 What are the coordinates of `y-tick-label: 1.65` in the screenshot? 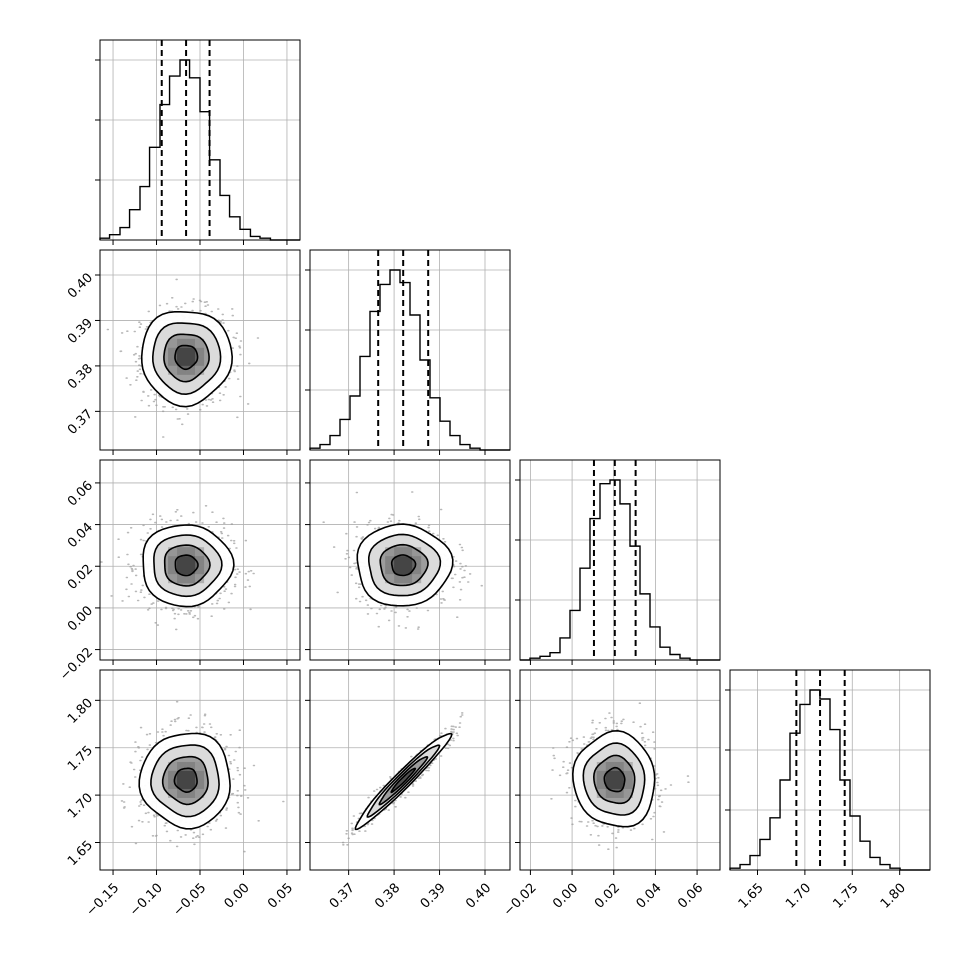 It's located at (80, 853).